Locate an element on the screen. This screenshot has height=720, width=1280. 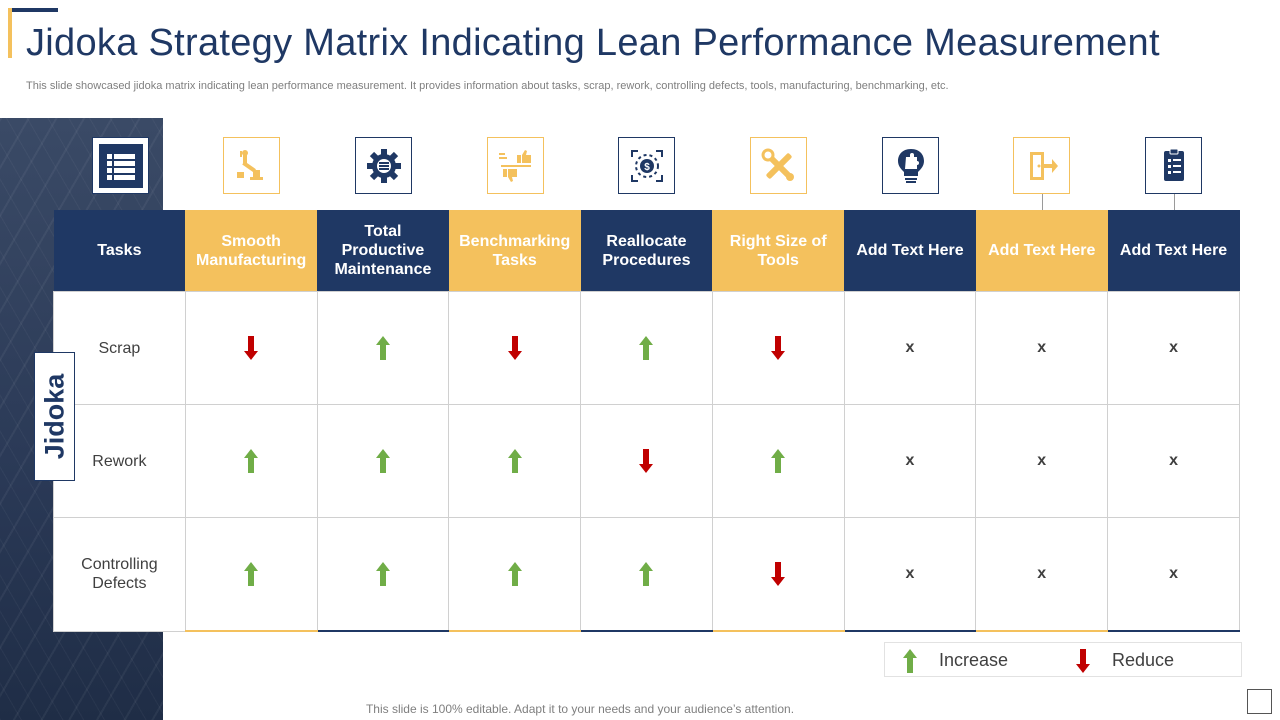
list-icon is located at coordinates (120, 165).